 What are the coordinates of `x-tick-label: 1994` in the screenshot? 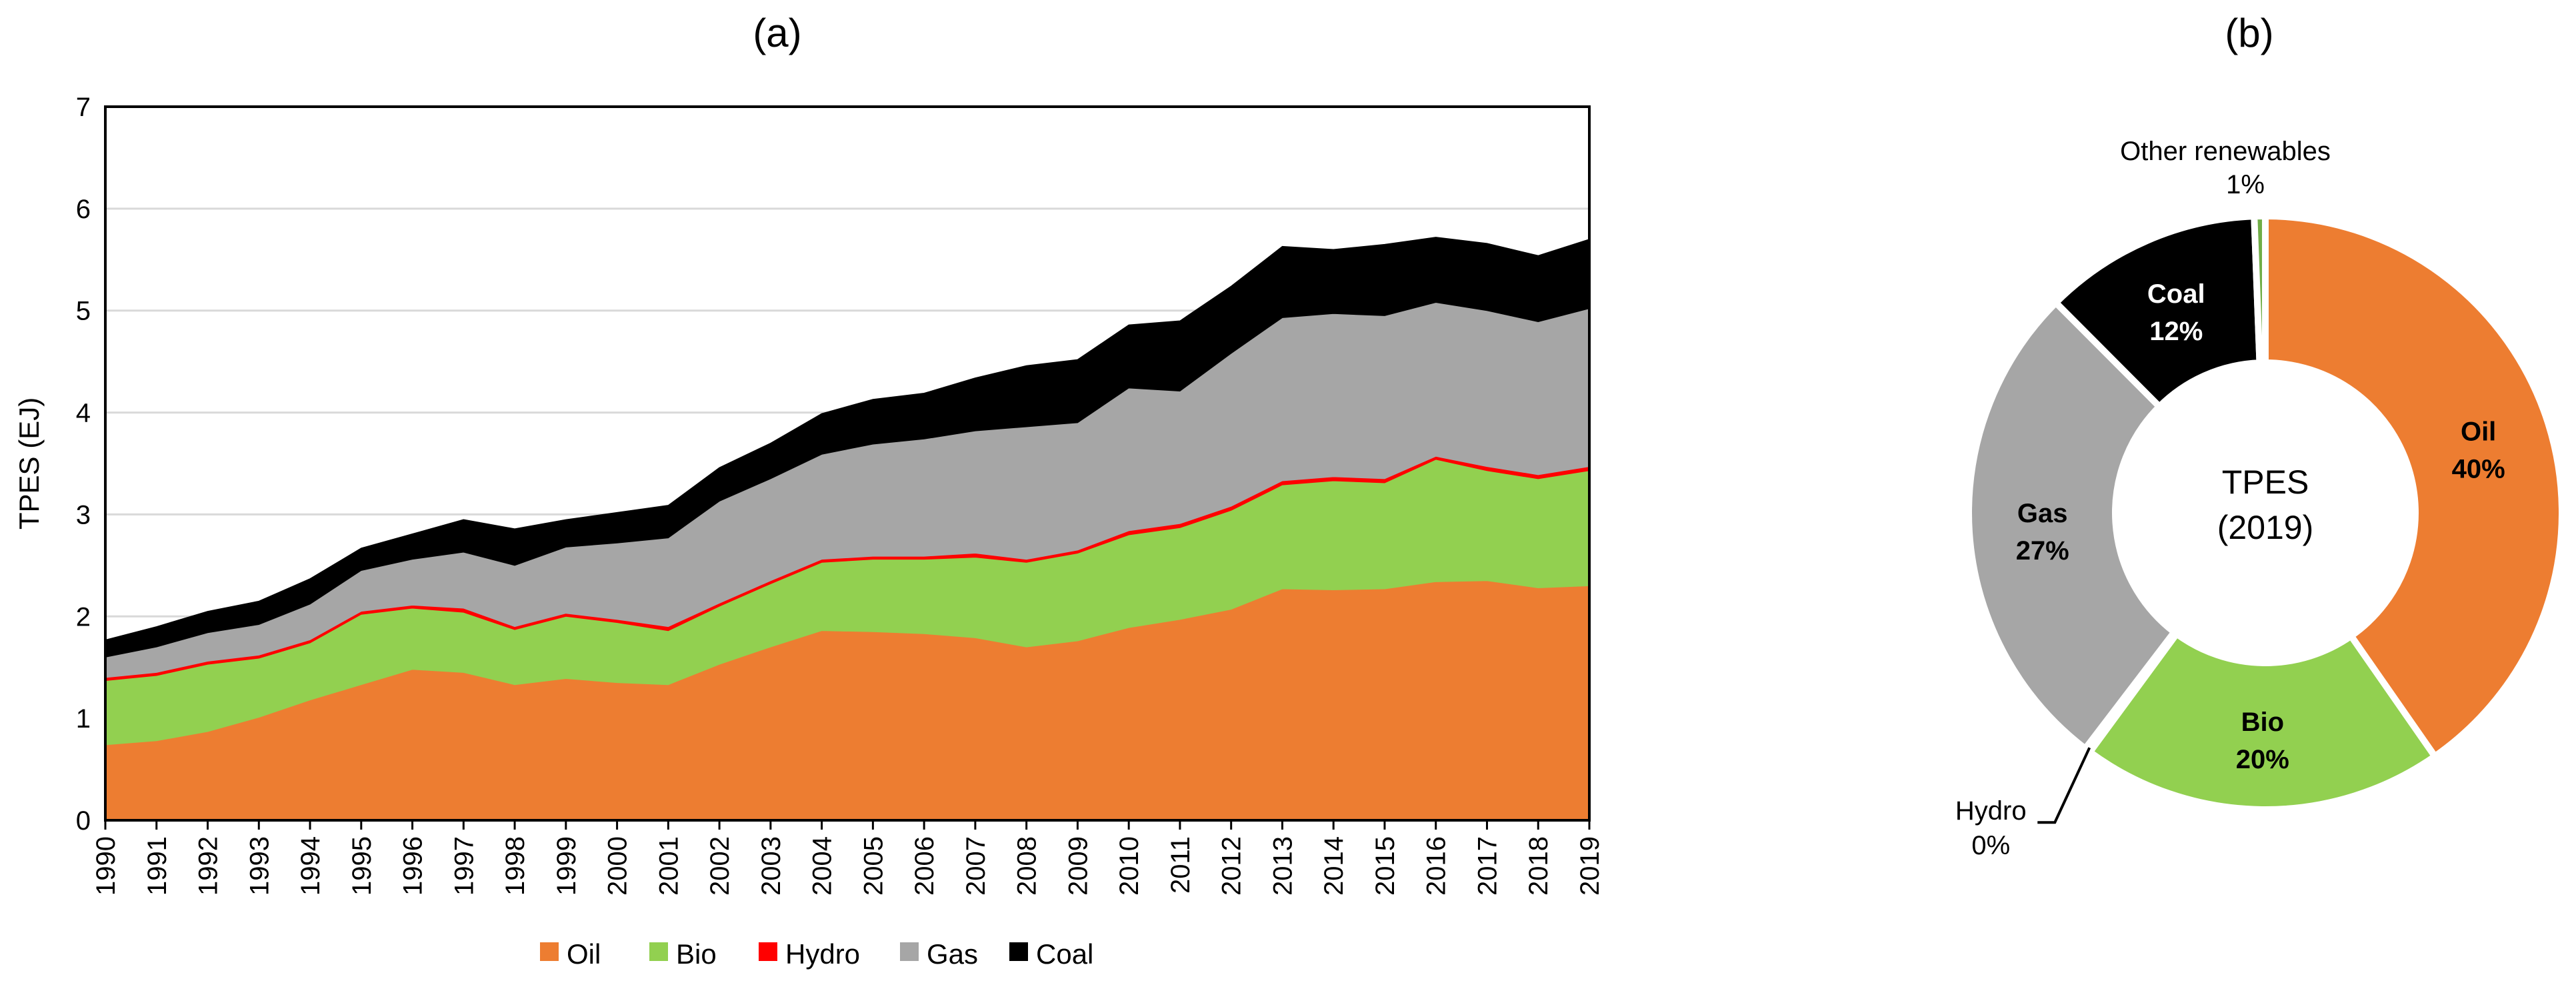 It's located at (310, 866).